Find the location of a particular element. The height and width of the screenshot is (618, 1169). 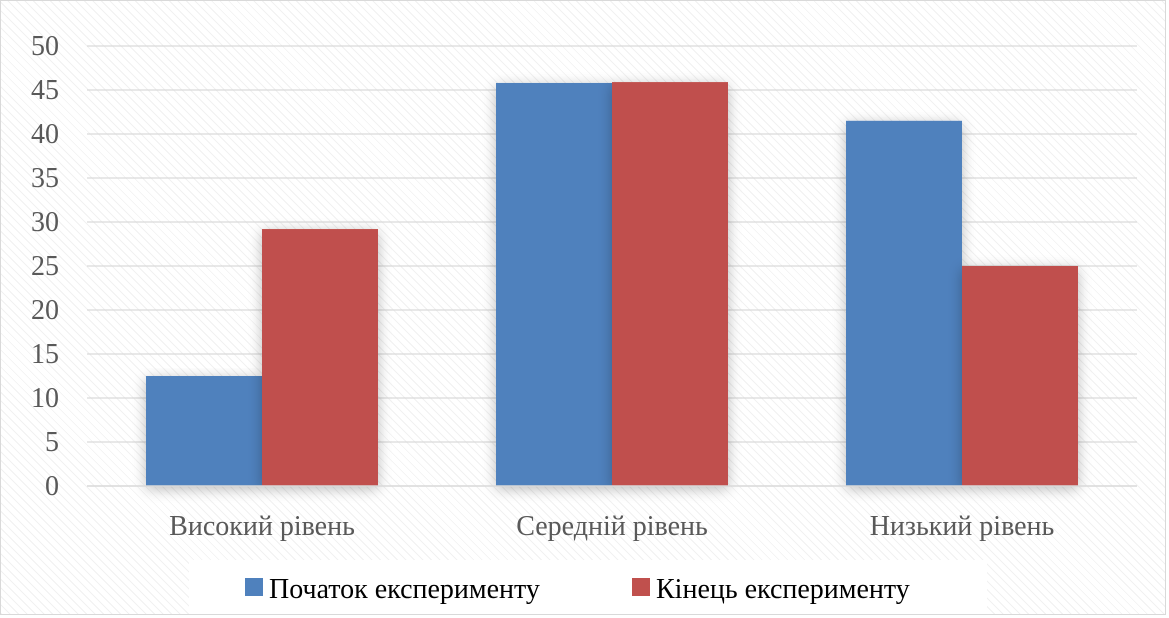

y-tick-label: 45 is located at coordinates (45, 90).